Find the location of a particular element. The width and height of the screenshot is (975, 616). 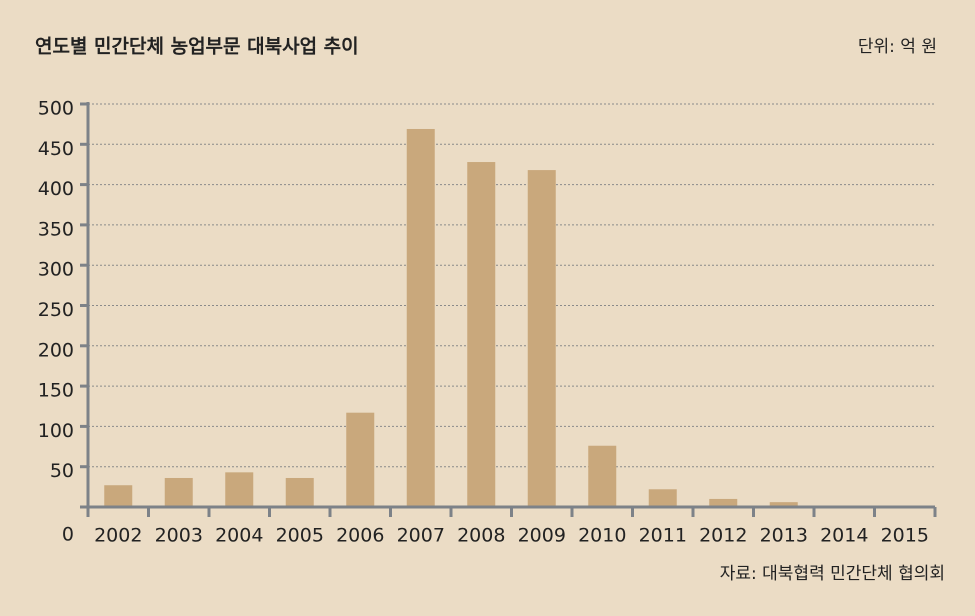

y-tick-label: 300 is located at coordinates (56, 270).